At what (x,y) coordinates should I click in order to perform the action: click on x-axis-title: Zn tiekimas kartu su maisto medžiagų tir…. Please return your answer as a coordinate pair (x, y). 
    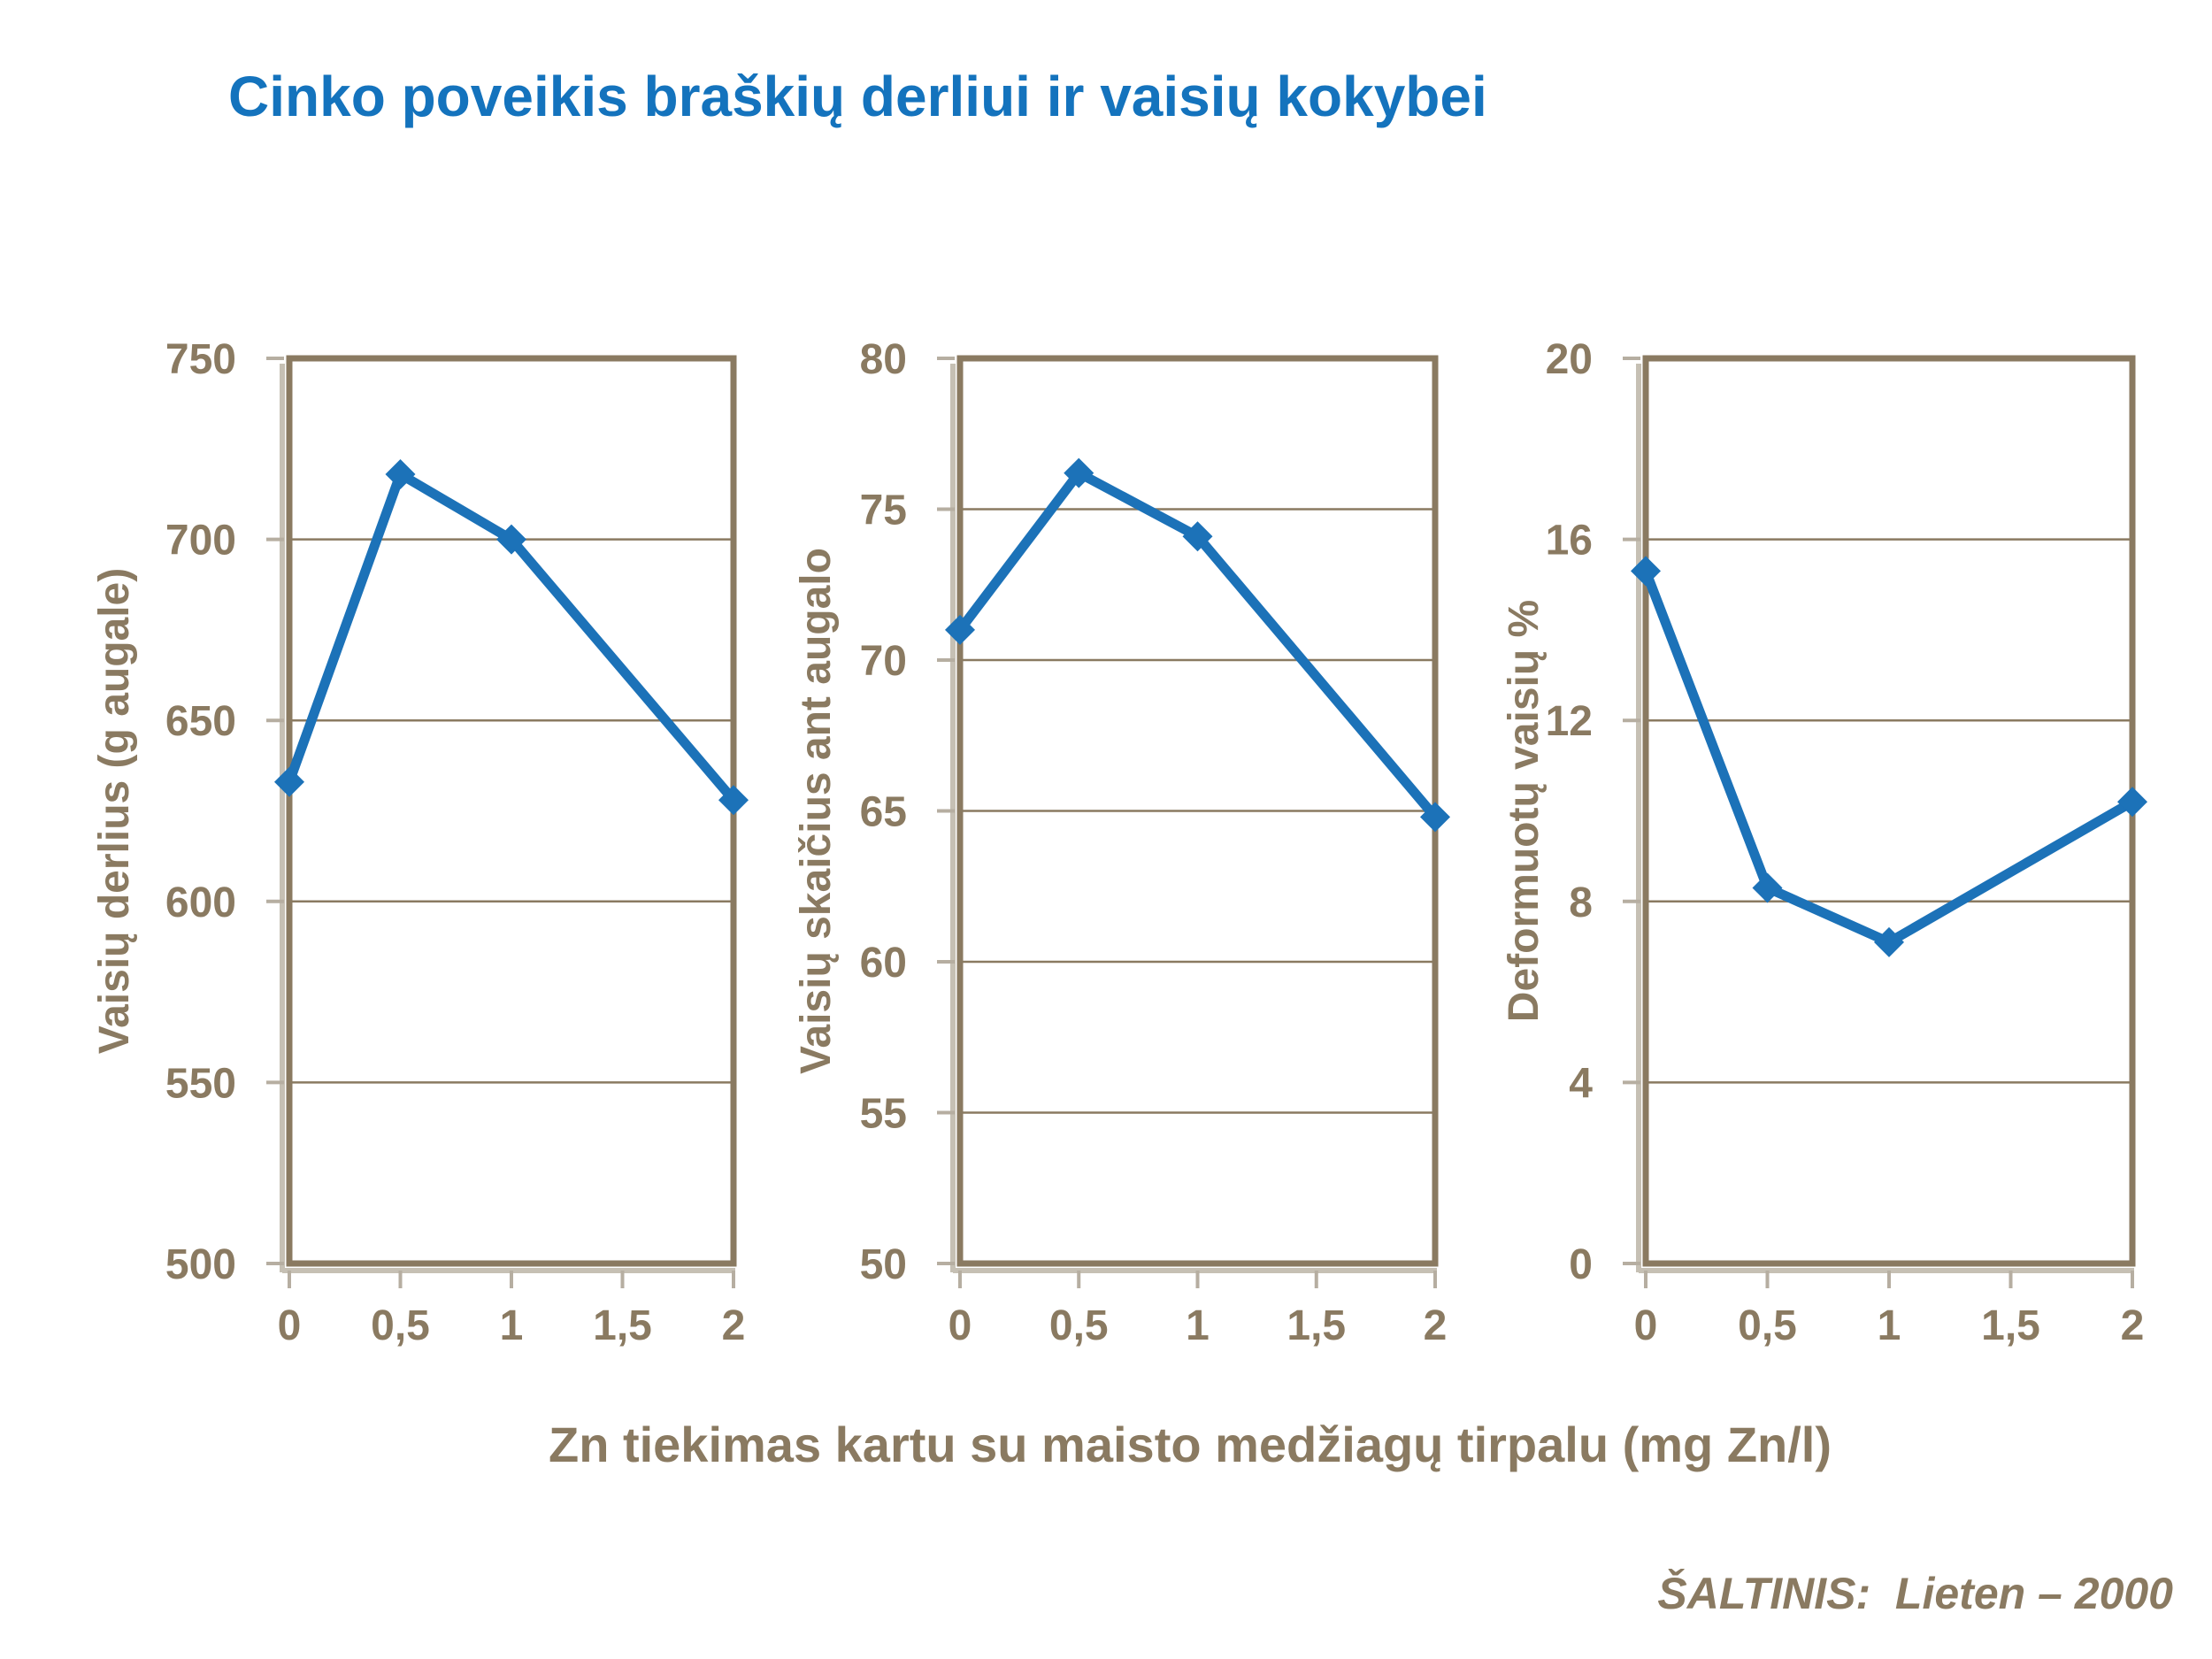
    Looking at the image, I should click on (1190, 1445).